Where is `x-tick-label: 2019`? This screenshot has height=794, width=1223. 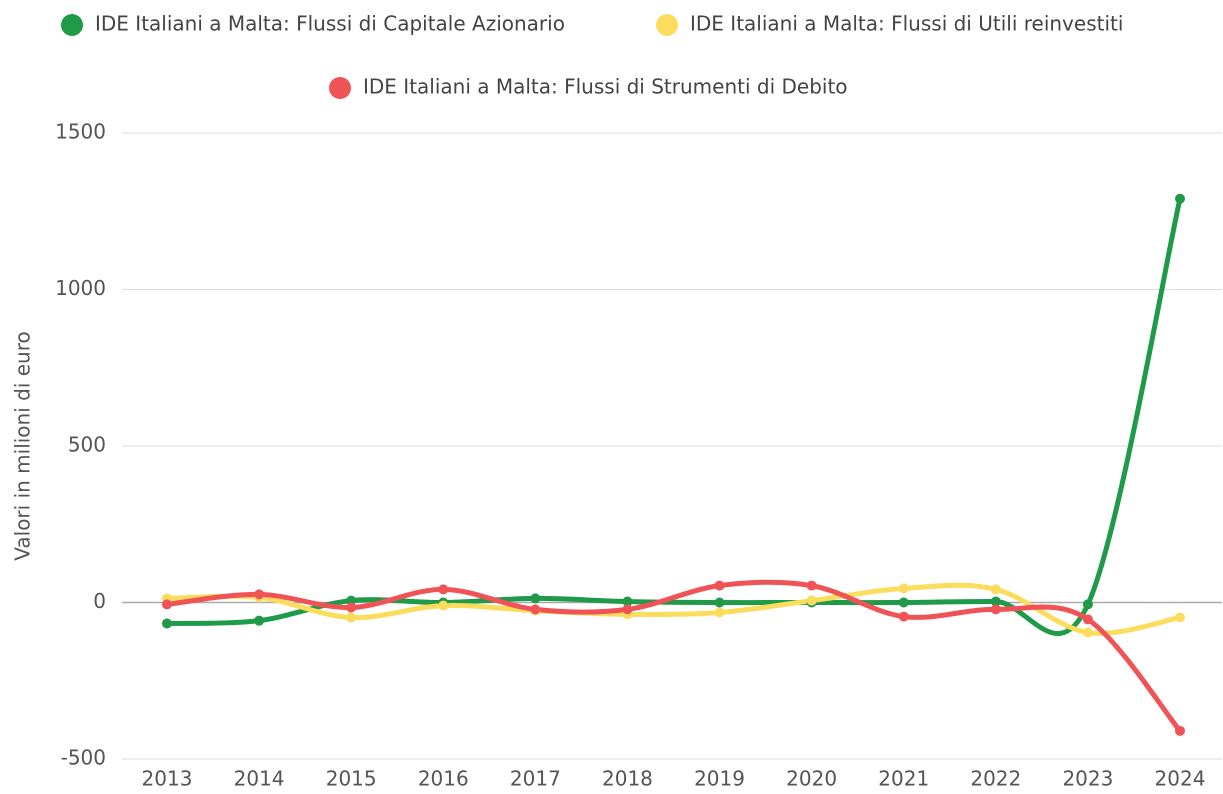
x-tick-label: 2019 is located at coordinates (719, 779).